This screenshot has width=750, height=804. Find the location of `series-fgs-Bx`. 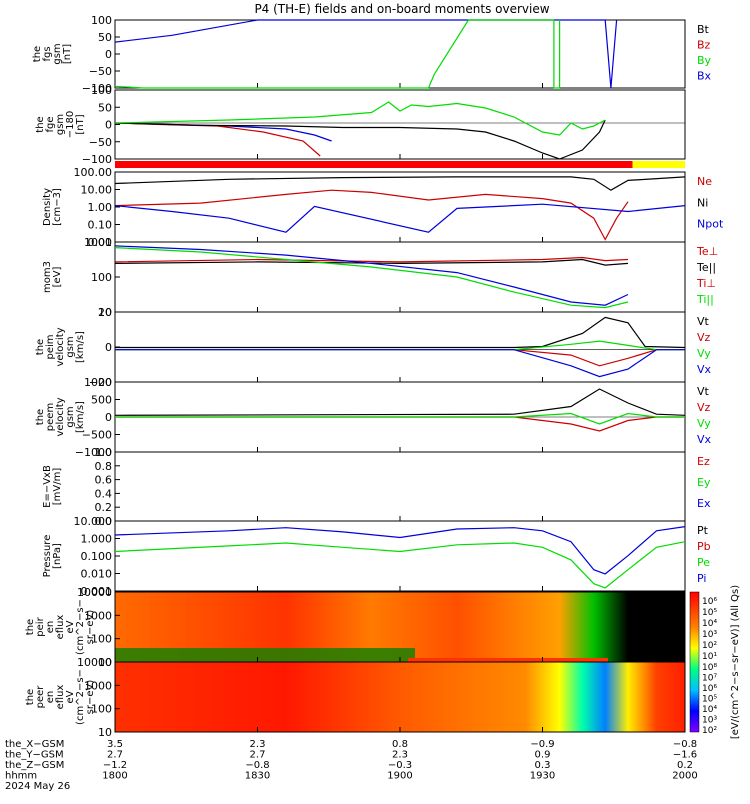

series-fgs-Bx is located at coordinates (366, 54).